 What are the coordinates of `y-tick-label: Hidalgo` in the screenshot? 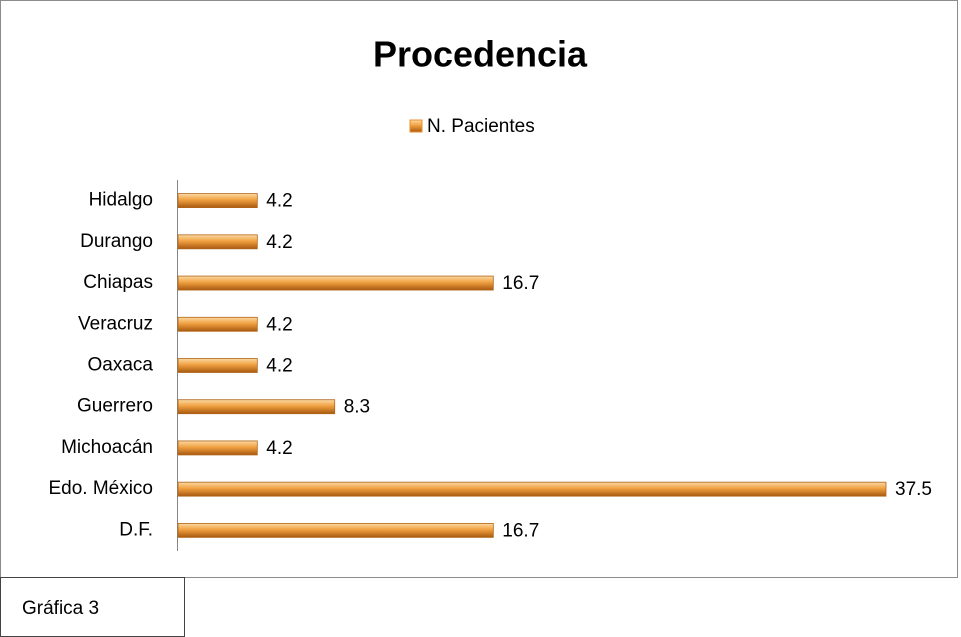 It's located at (121, 200).